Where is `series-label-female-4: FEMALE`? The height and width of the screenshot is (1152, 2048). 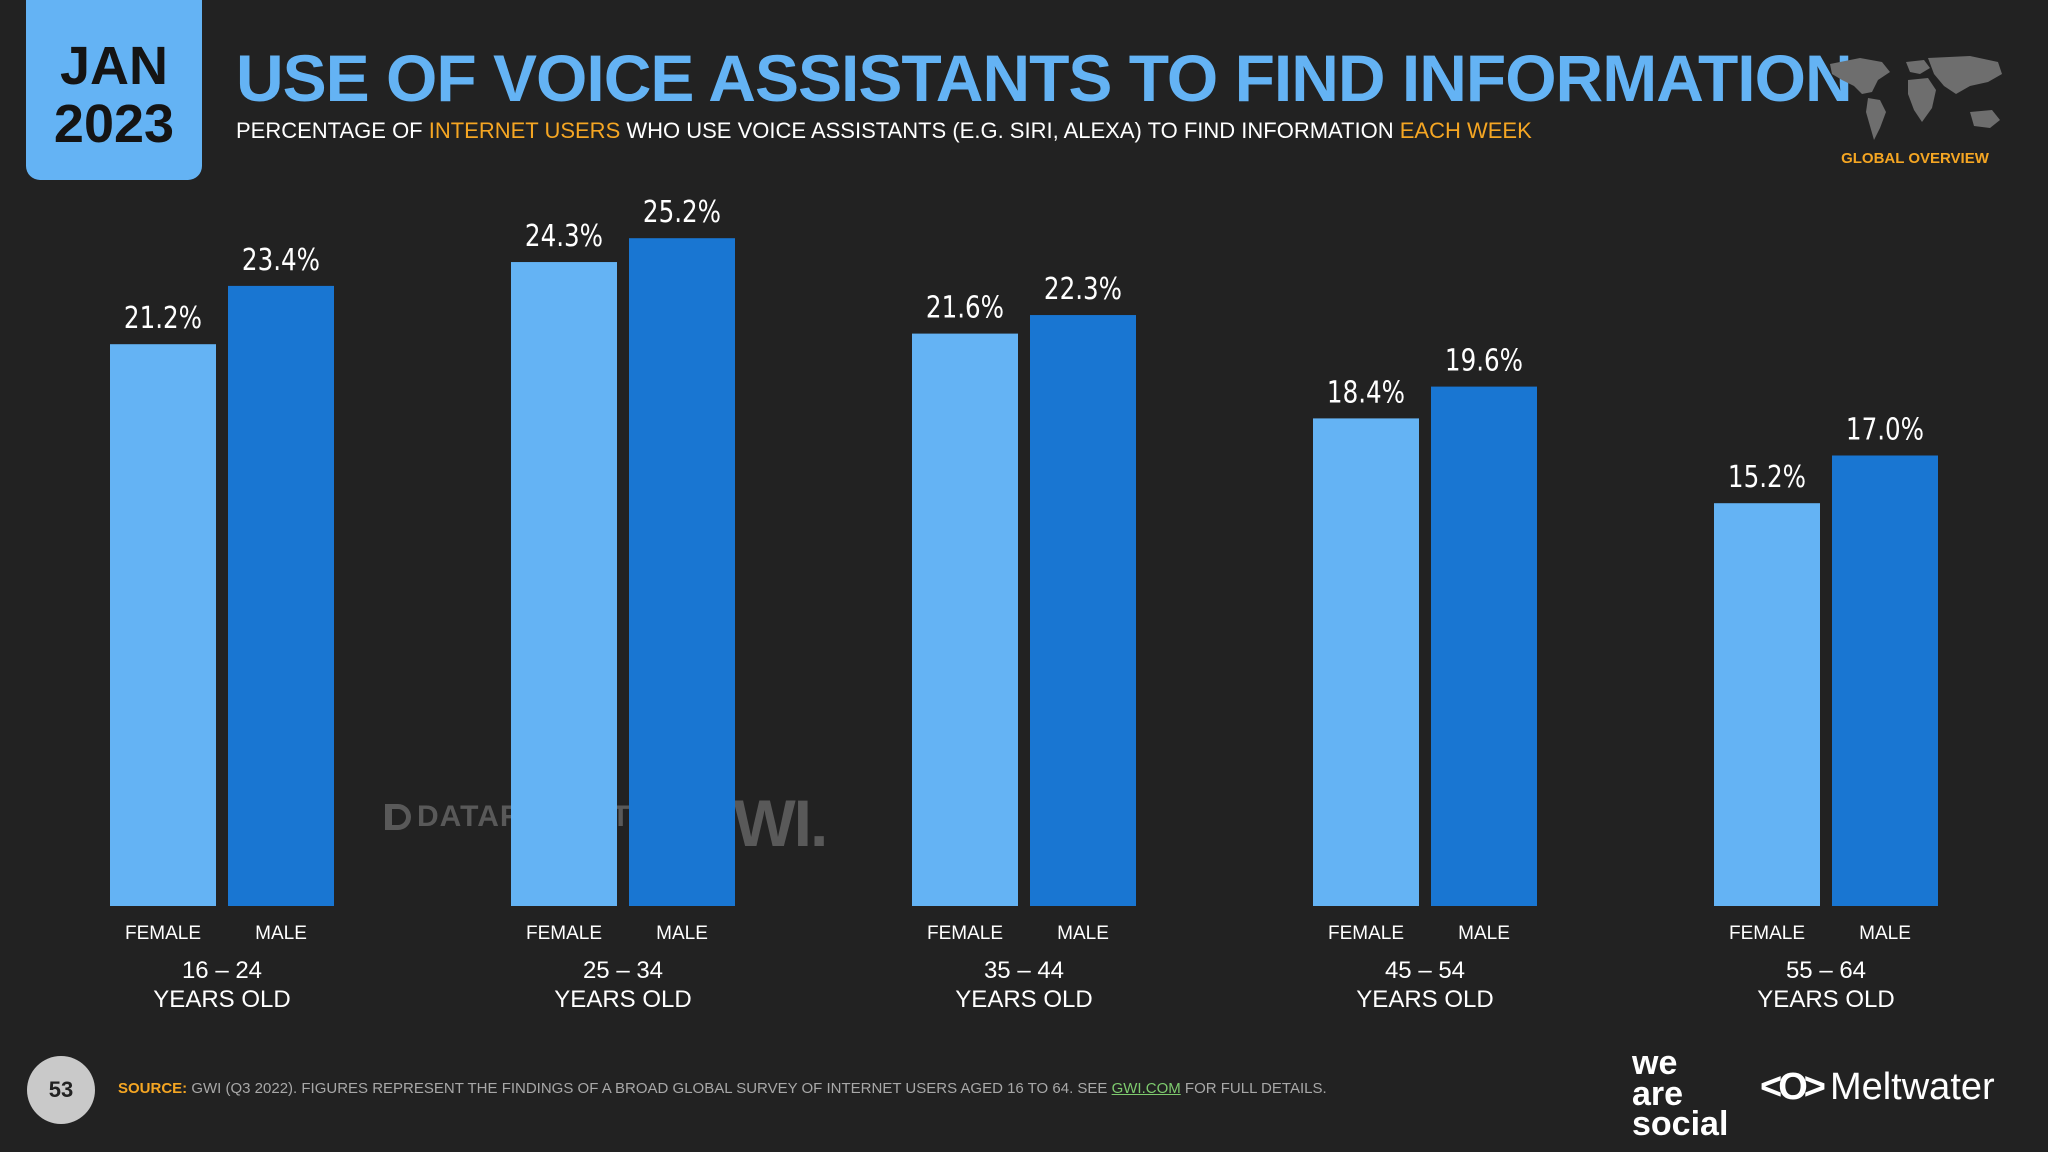 series-label-female-4: FEMALE is located at coordinates (1366, 933).